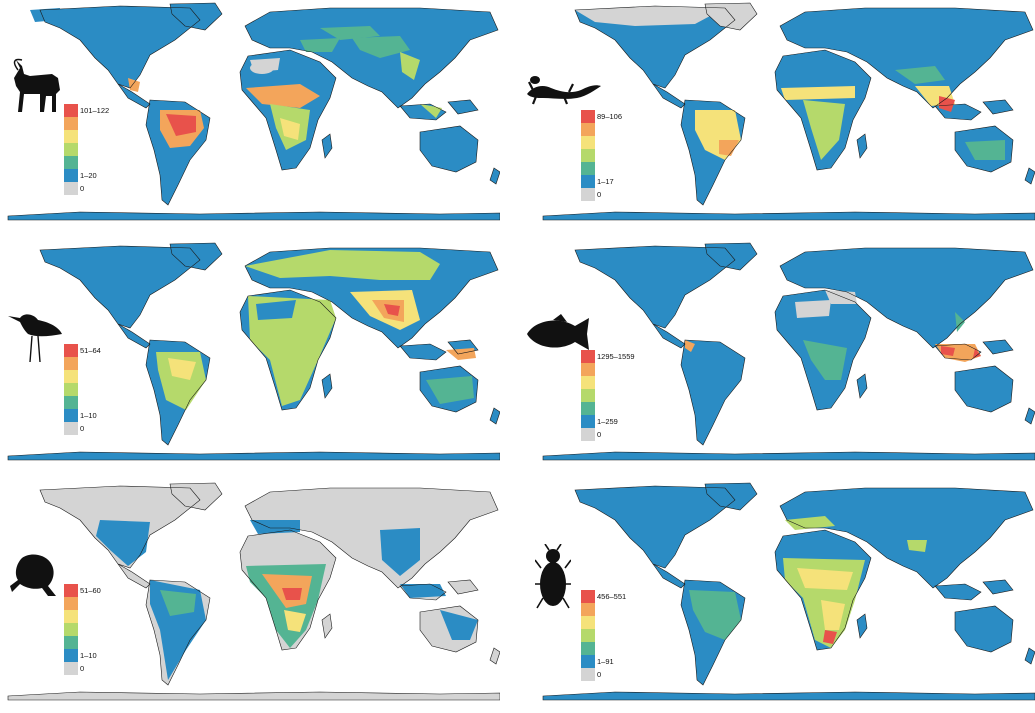 Image resolution: width=1035 pixels, height=713 pixels. What do you see at coordinates (788, 351) in the screenshot?
I see `world-map-fishes` at bounding box center [788, 351].